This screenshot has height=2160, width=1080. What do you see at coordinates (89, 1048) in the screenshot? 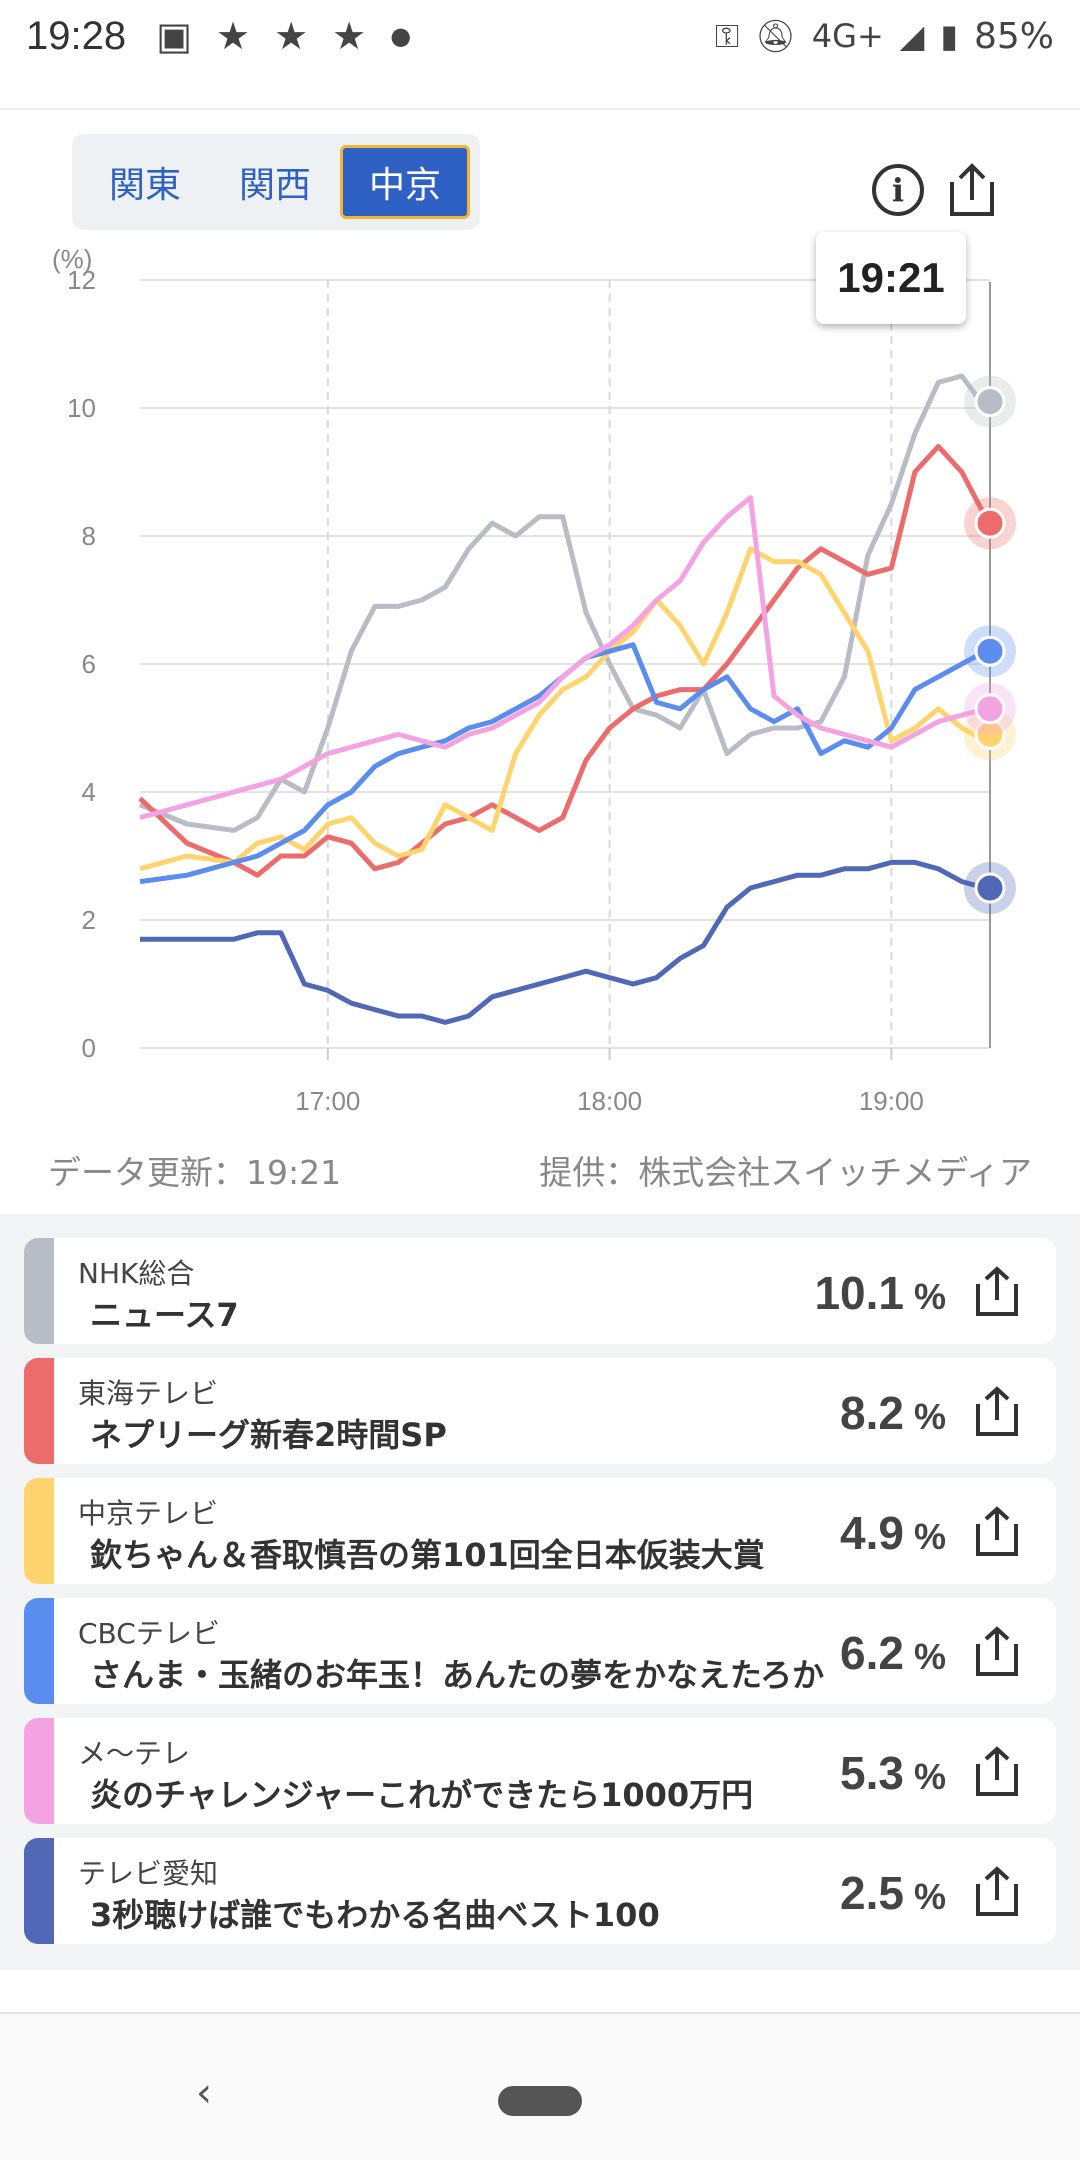
I see `y-tick-label: 0` at bounding box center [89, 1048].